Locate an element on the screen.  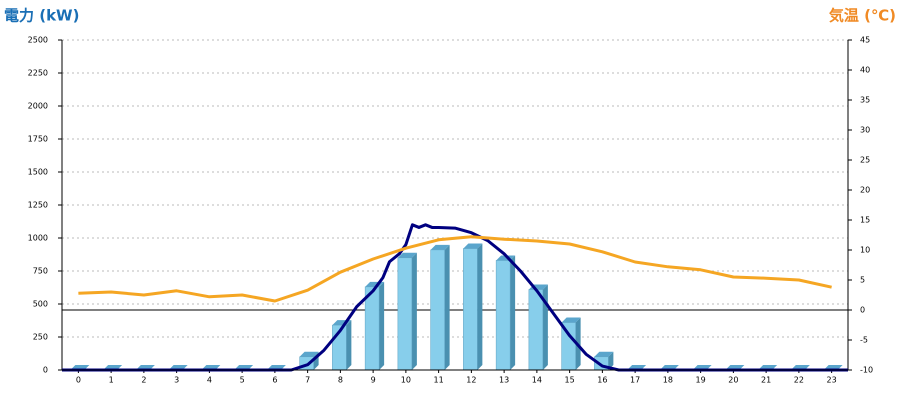
y-tick-label: 250 is located at coordinates (40, 337).